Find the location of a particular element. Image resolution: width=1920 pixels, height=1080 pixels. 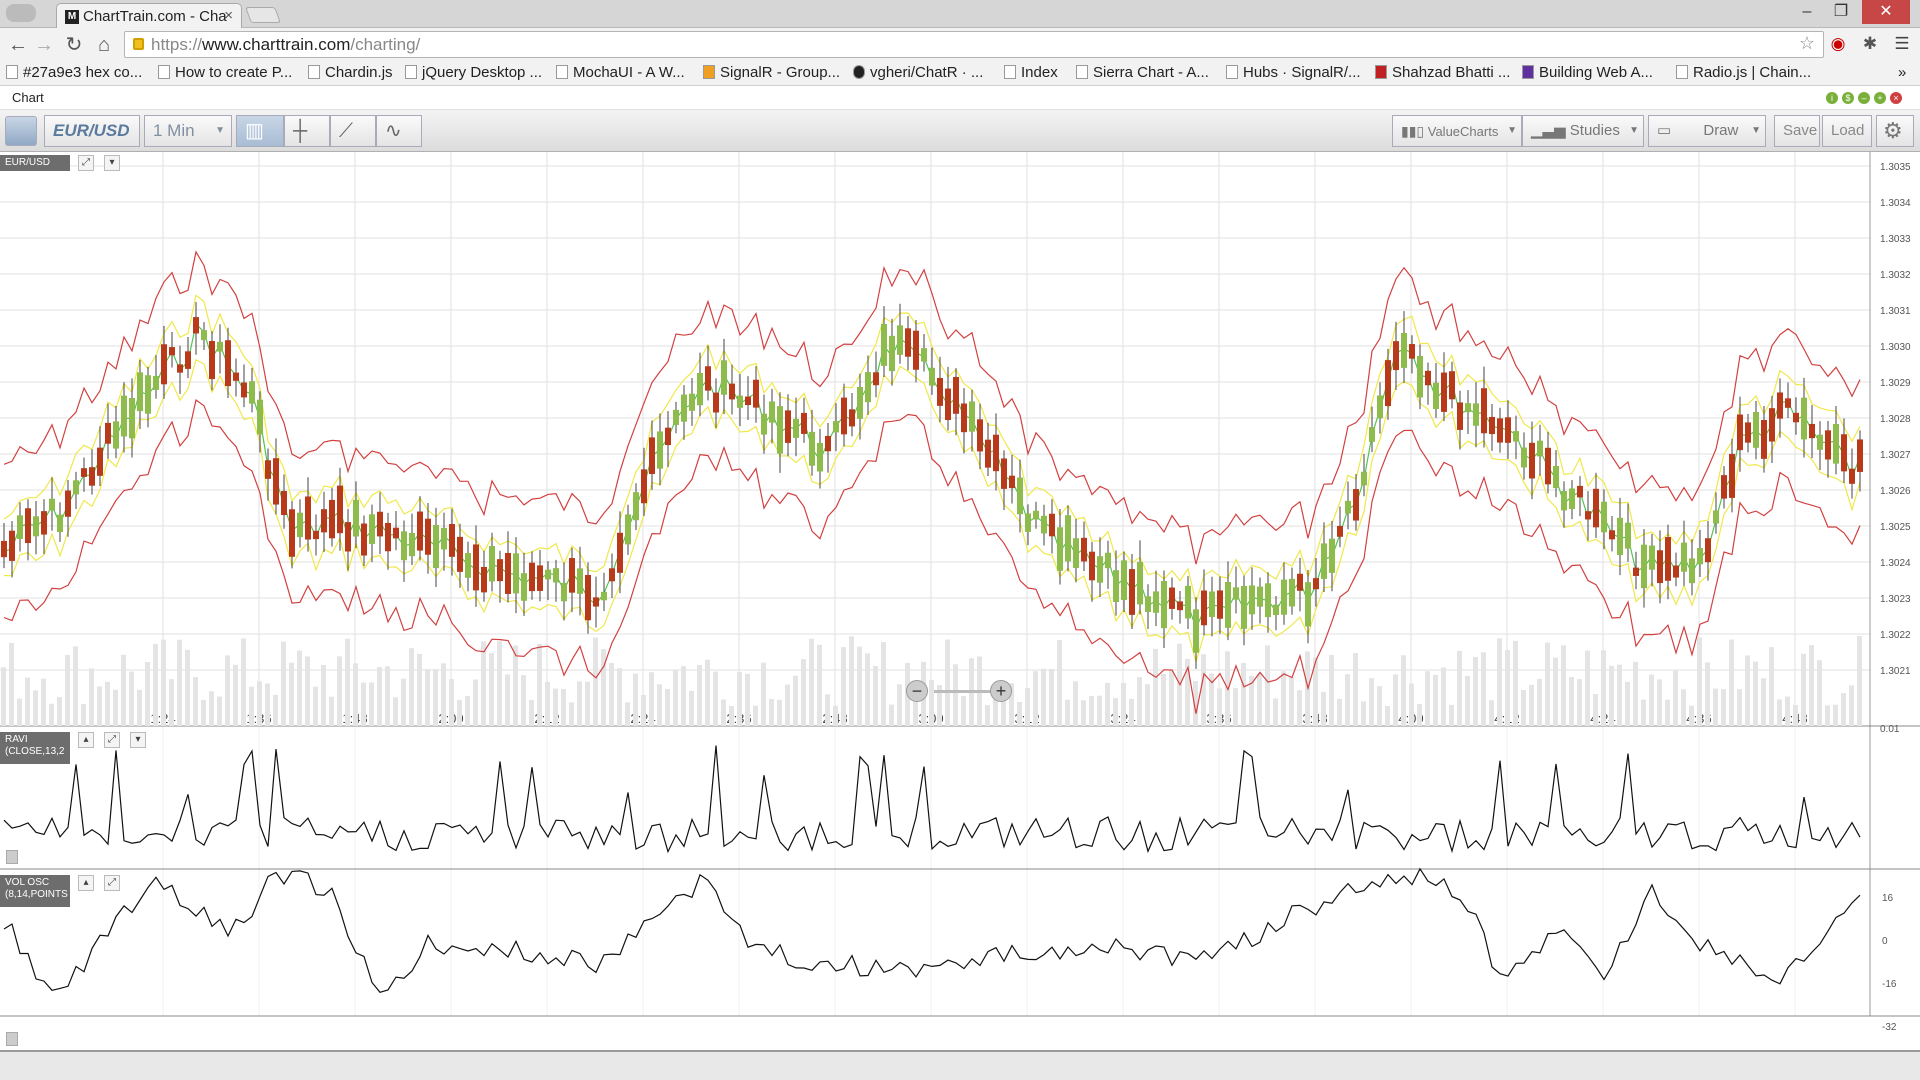

dollar-icon: $ is located at coordinates (1848, 98).